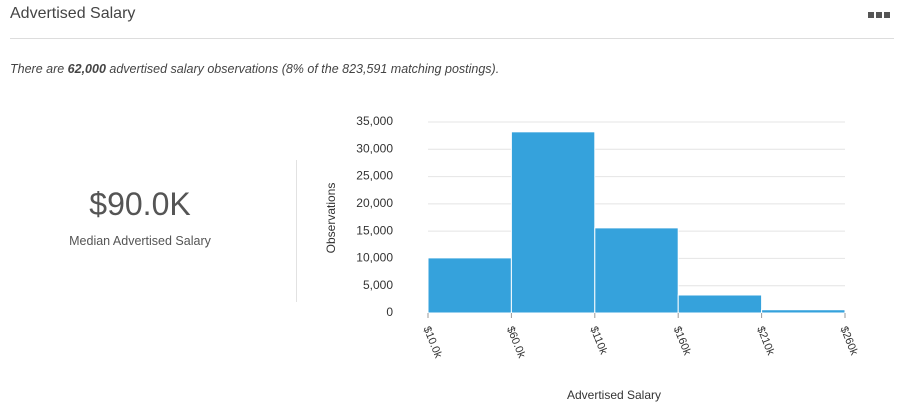 Image resolution: width=903 pixels, height=417 pixels. Describe the element at coordinates (374, 121) in the screenshot. I see `y-tick-label: 35,000` at that location.